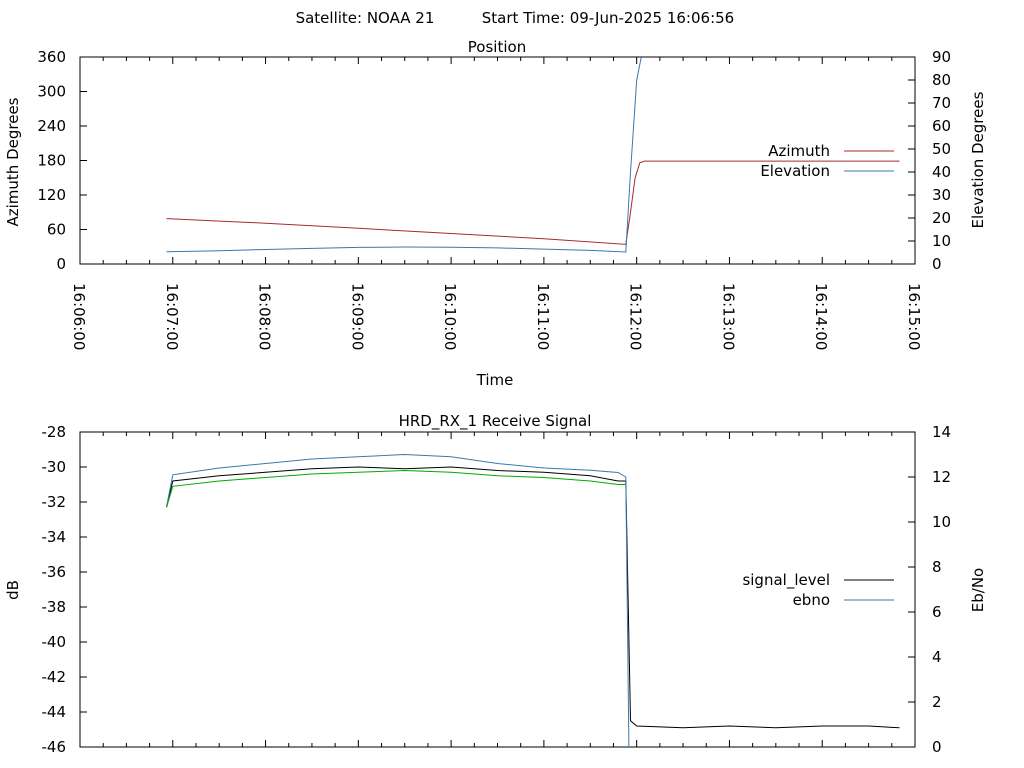  What do you see at coordinates (941, 57) in the screenshot?
I see `y2-tick-label: 90` at bounding box center [941, 57].